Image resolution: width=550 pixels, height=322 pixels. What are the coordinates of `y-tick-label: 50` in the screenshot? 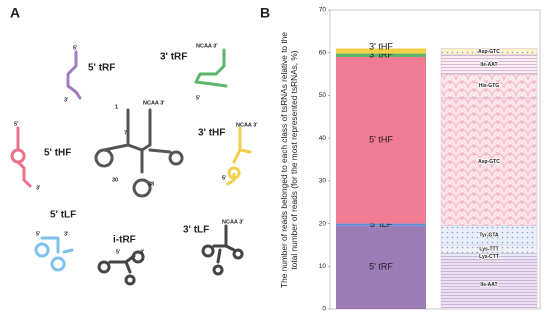 It's located at (323, 95).